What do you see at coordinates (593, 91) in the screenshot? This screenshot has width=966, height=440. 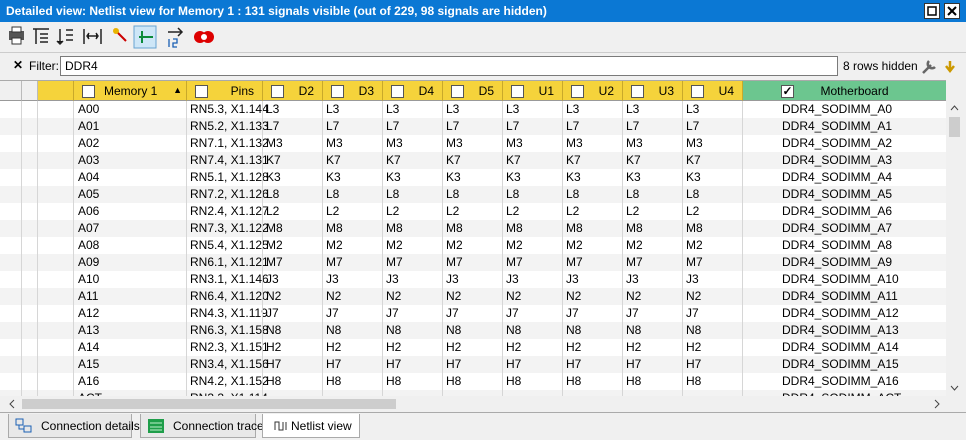 I see `column-header: U2` at bounding box center [593, 91].